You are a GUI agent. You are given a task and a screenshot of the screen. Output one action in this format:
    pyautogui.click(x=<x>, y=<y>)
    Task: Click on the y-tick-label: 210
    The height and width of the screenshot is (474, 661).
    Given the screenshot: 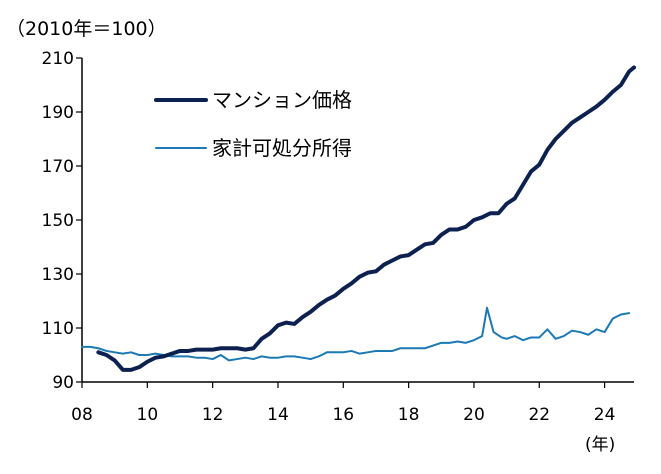 What is the action you would take?
    pyautogui.click(x=58, y=59)
    